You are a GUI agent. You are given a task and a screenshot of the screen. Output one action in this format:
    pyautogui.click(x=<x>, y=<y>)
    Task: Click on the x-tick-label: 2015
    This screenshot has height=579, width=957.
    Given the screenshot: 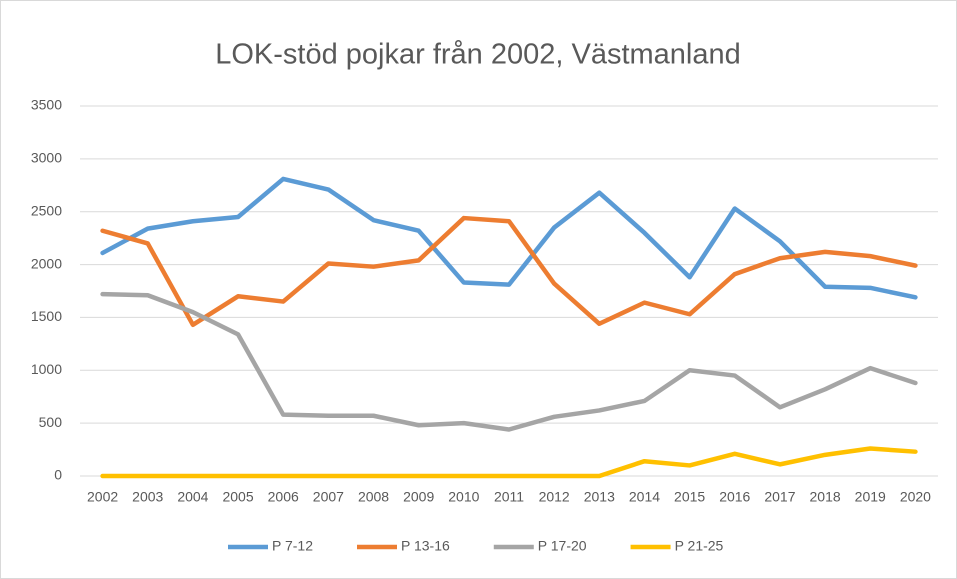 What is the action you would take?
    pyautogui.click(x=689, y=497)
    